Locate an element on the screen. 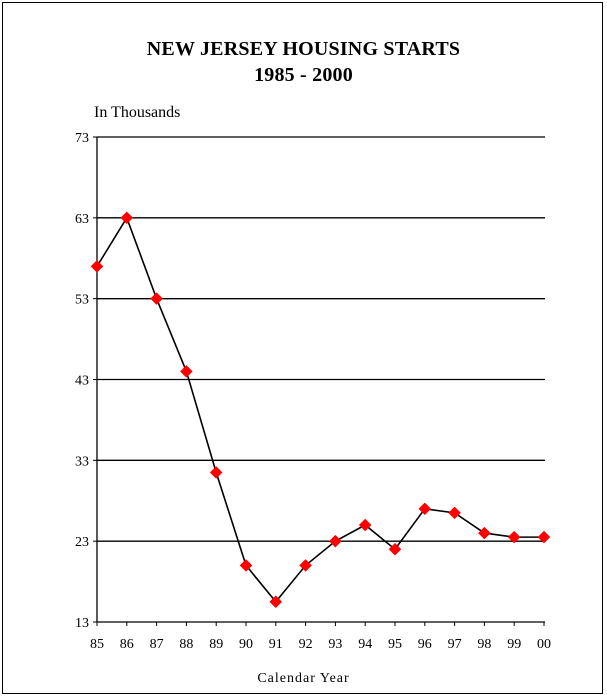  x-tick-label-95: 95 is located at coordinates (395, 644).